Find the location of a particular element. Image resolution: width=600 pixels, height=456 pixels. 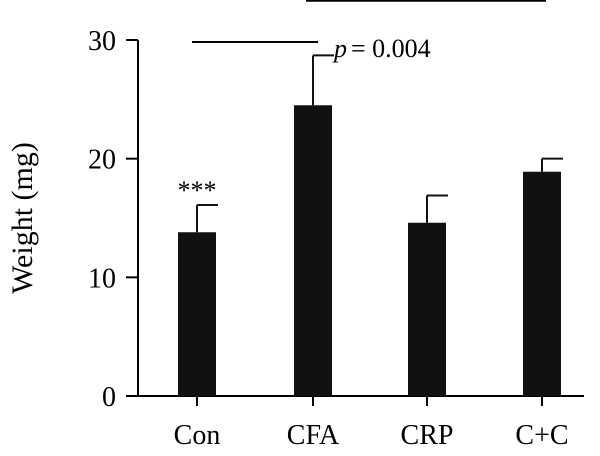

bar-cfa is located at coordinates (313, 251).